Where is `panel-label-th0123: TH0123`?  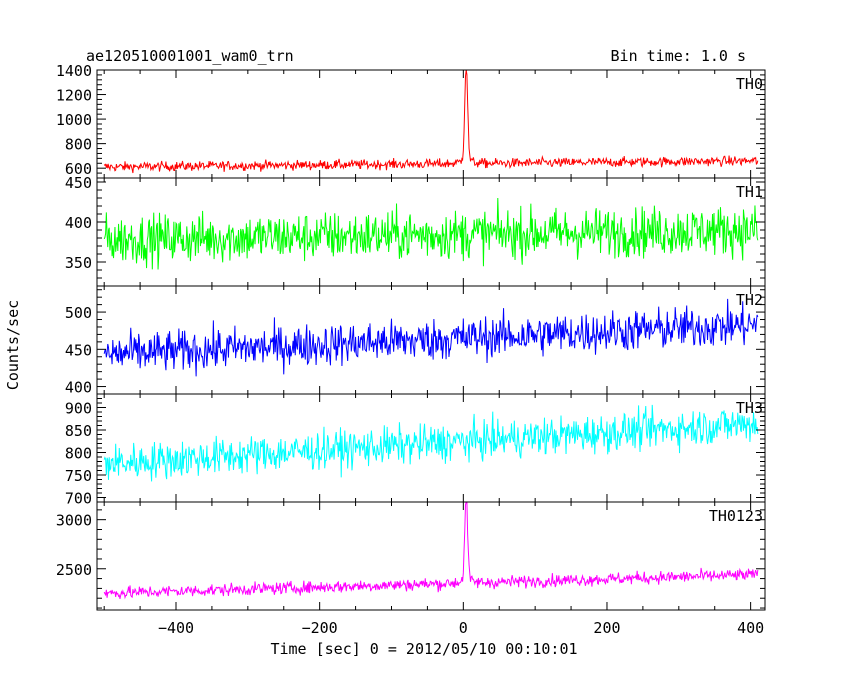
panel-label-th0123: TH0123 is located at coordinates (736, 516).